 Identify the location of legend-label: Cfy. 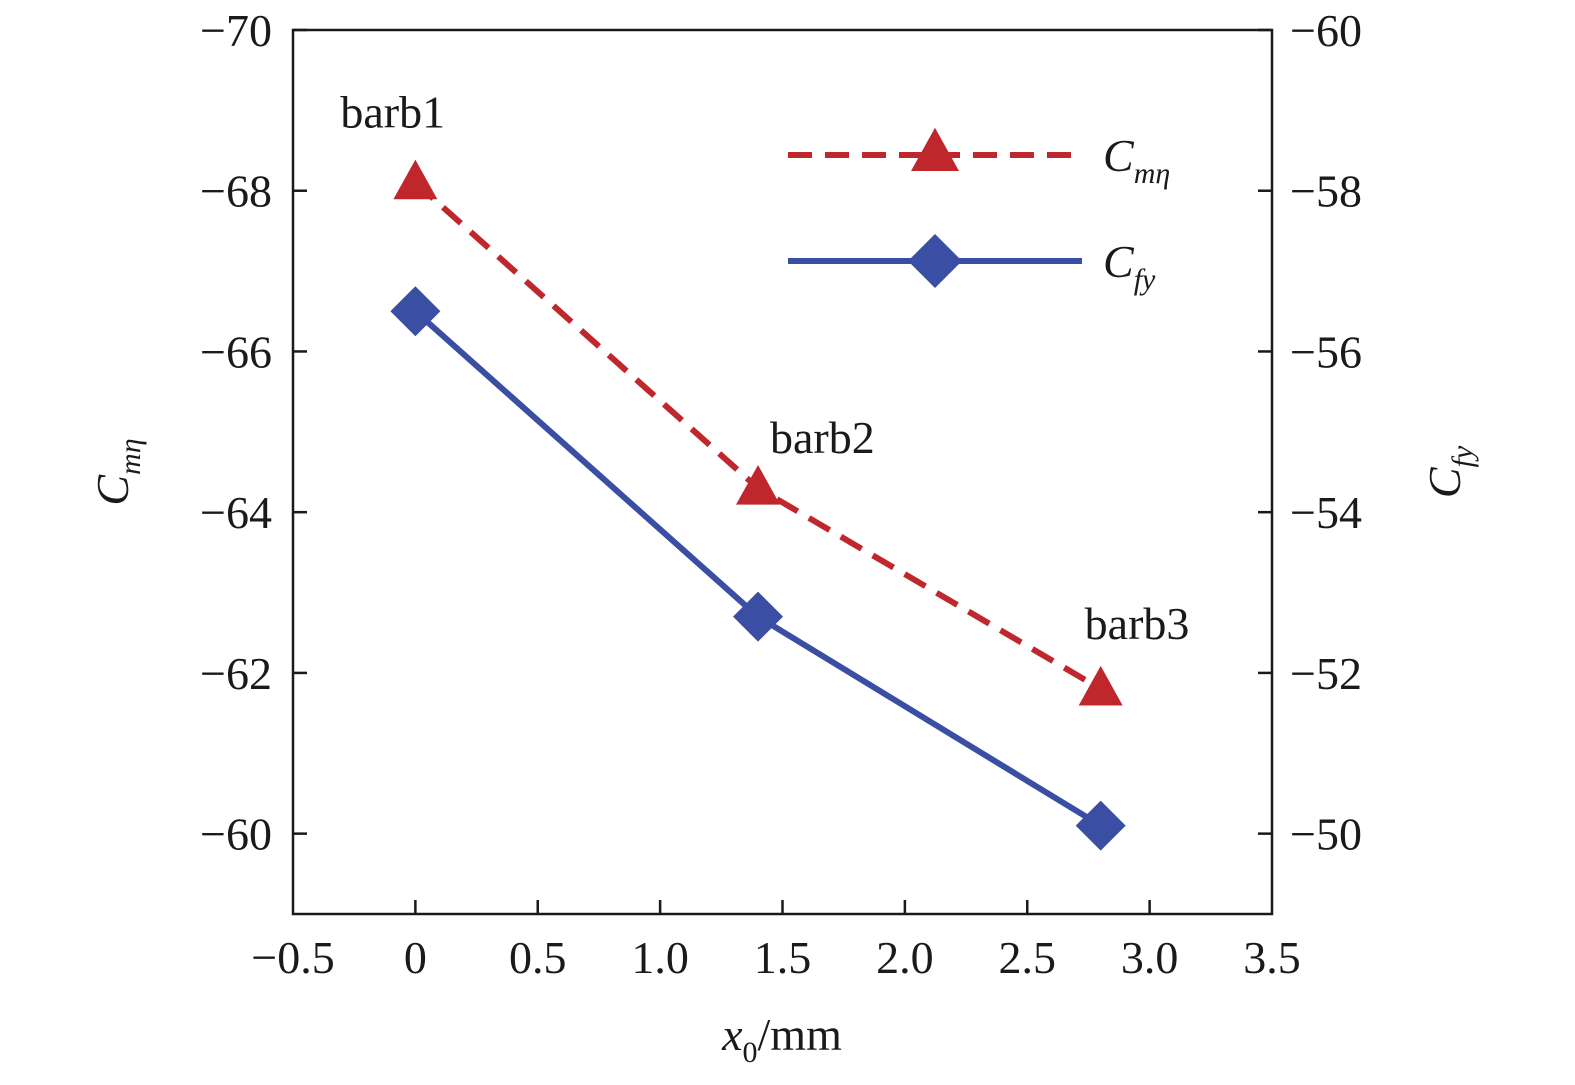
(1129, 266).